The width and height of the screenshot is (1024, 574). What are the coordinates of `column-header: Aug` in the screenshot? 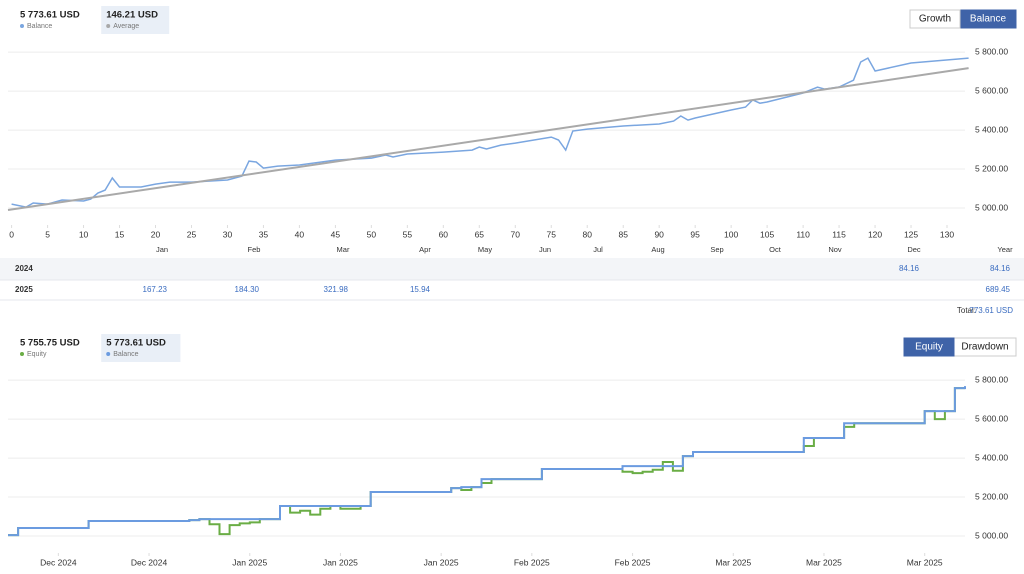 It's located at (657, 249).